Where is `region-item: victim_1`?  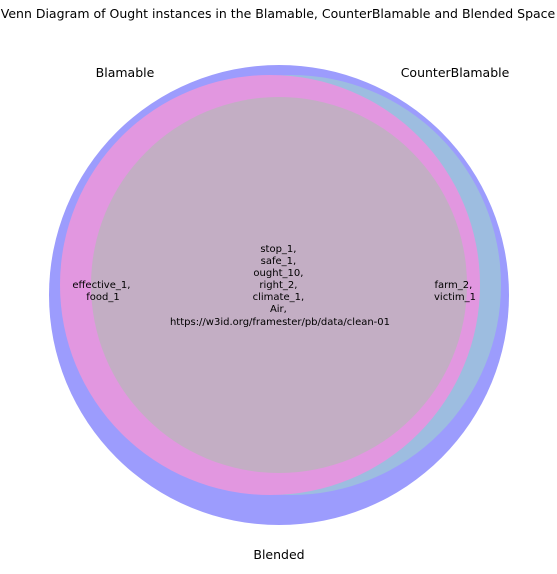 region-item: victim_1 is located at coordinates (455, 297).